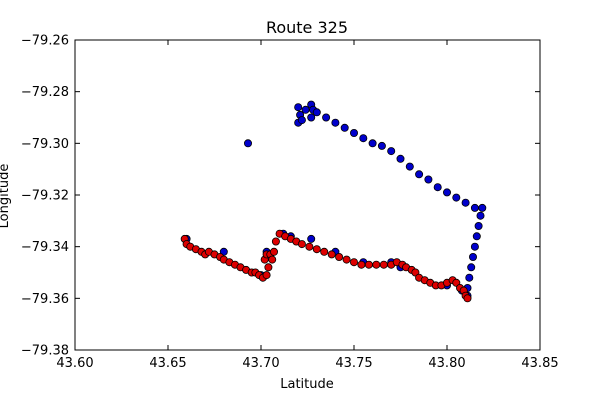 This screenshot has width=600, height=400. I want to click on y-tick-label: −79.28, so click(45, 92).